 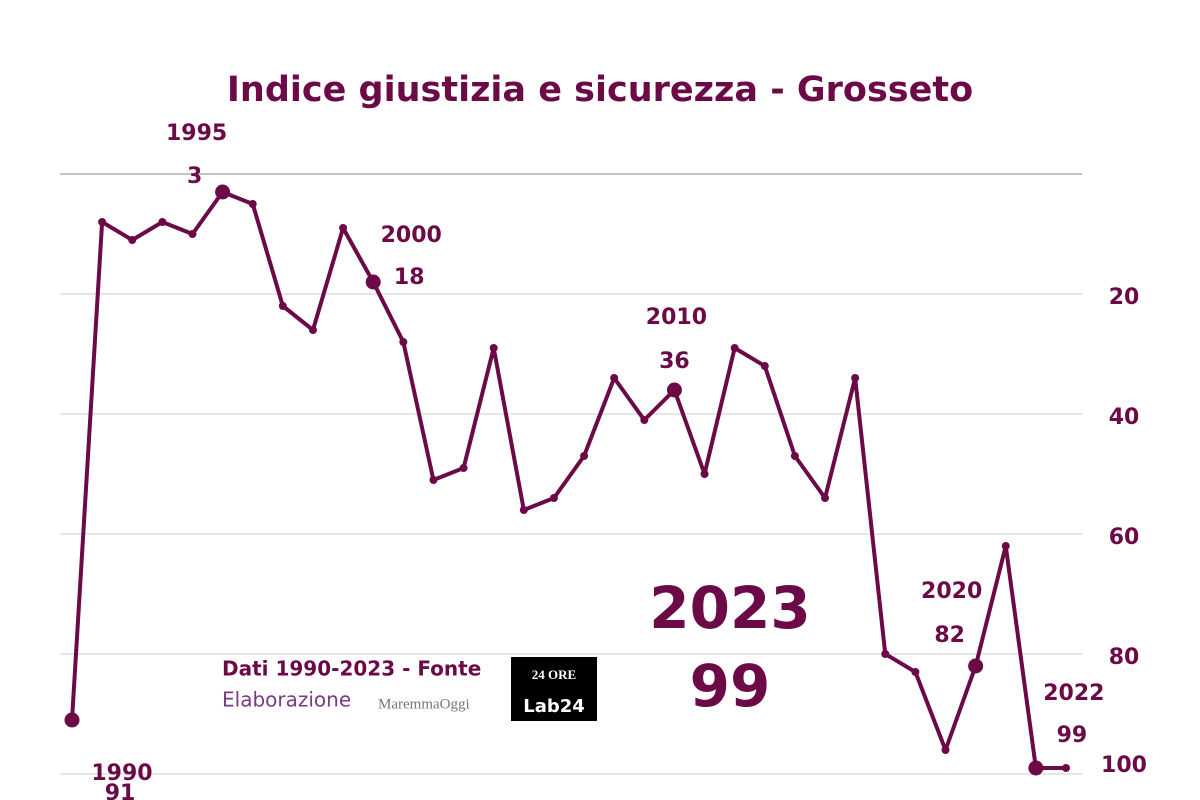 What do you see at coordinates (600, 90) in the screenshot?
I see `chart-title: Indice giustizia e sicurezza - Grosseto` at bounding box center [600, 90].